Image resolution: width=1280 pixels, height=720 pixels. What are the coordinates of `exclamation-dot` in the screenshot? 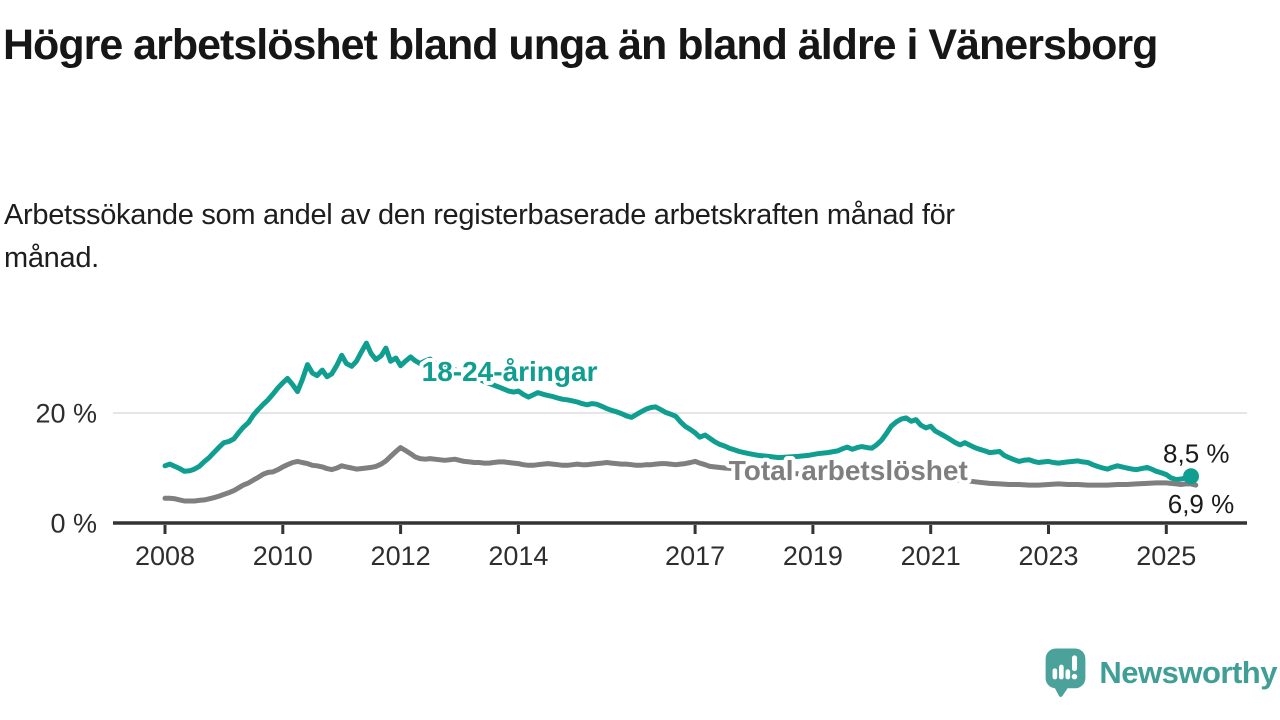 It's located at (1075, 676).